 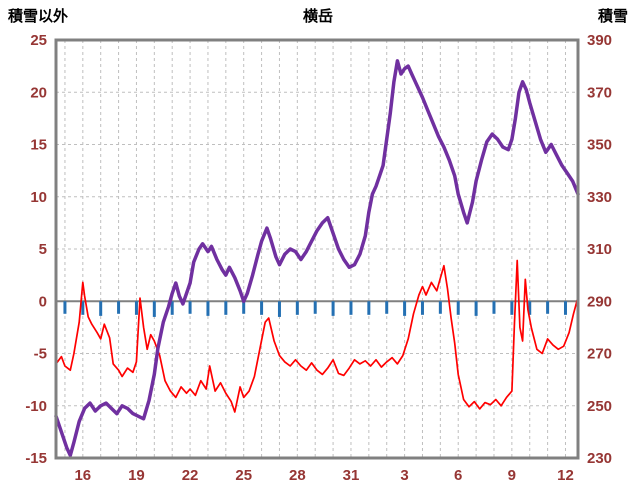 What do you see at coordinates (297, 475) in the screenshot?
I see `x-axis-tick-label: 28` at bounding box center [297, 475].